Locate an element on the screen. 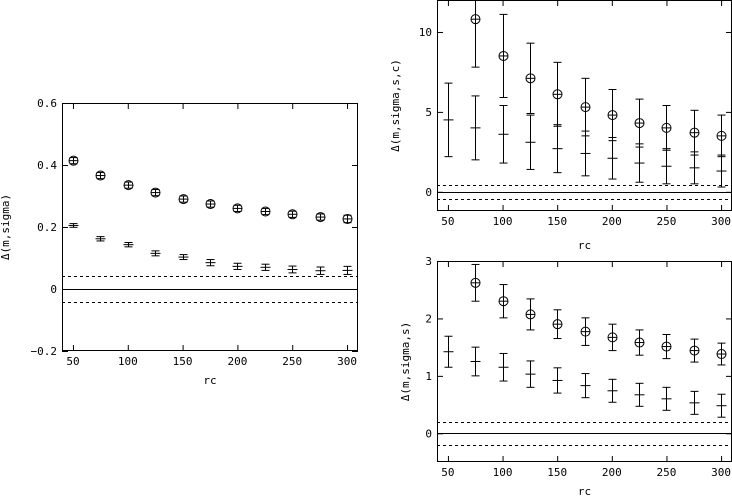 The width and height of the screenshot is (732, 497). y-tick-label: −0.2 is located at coordinates (44, 351).